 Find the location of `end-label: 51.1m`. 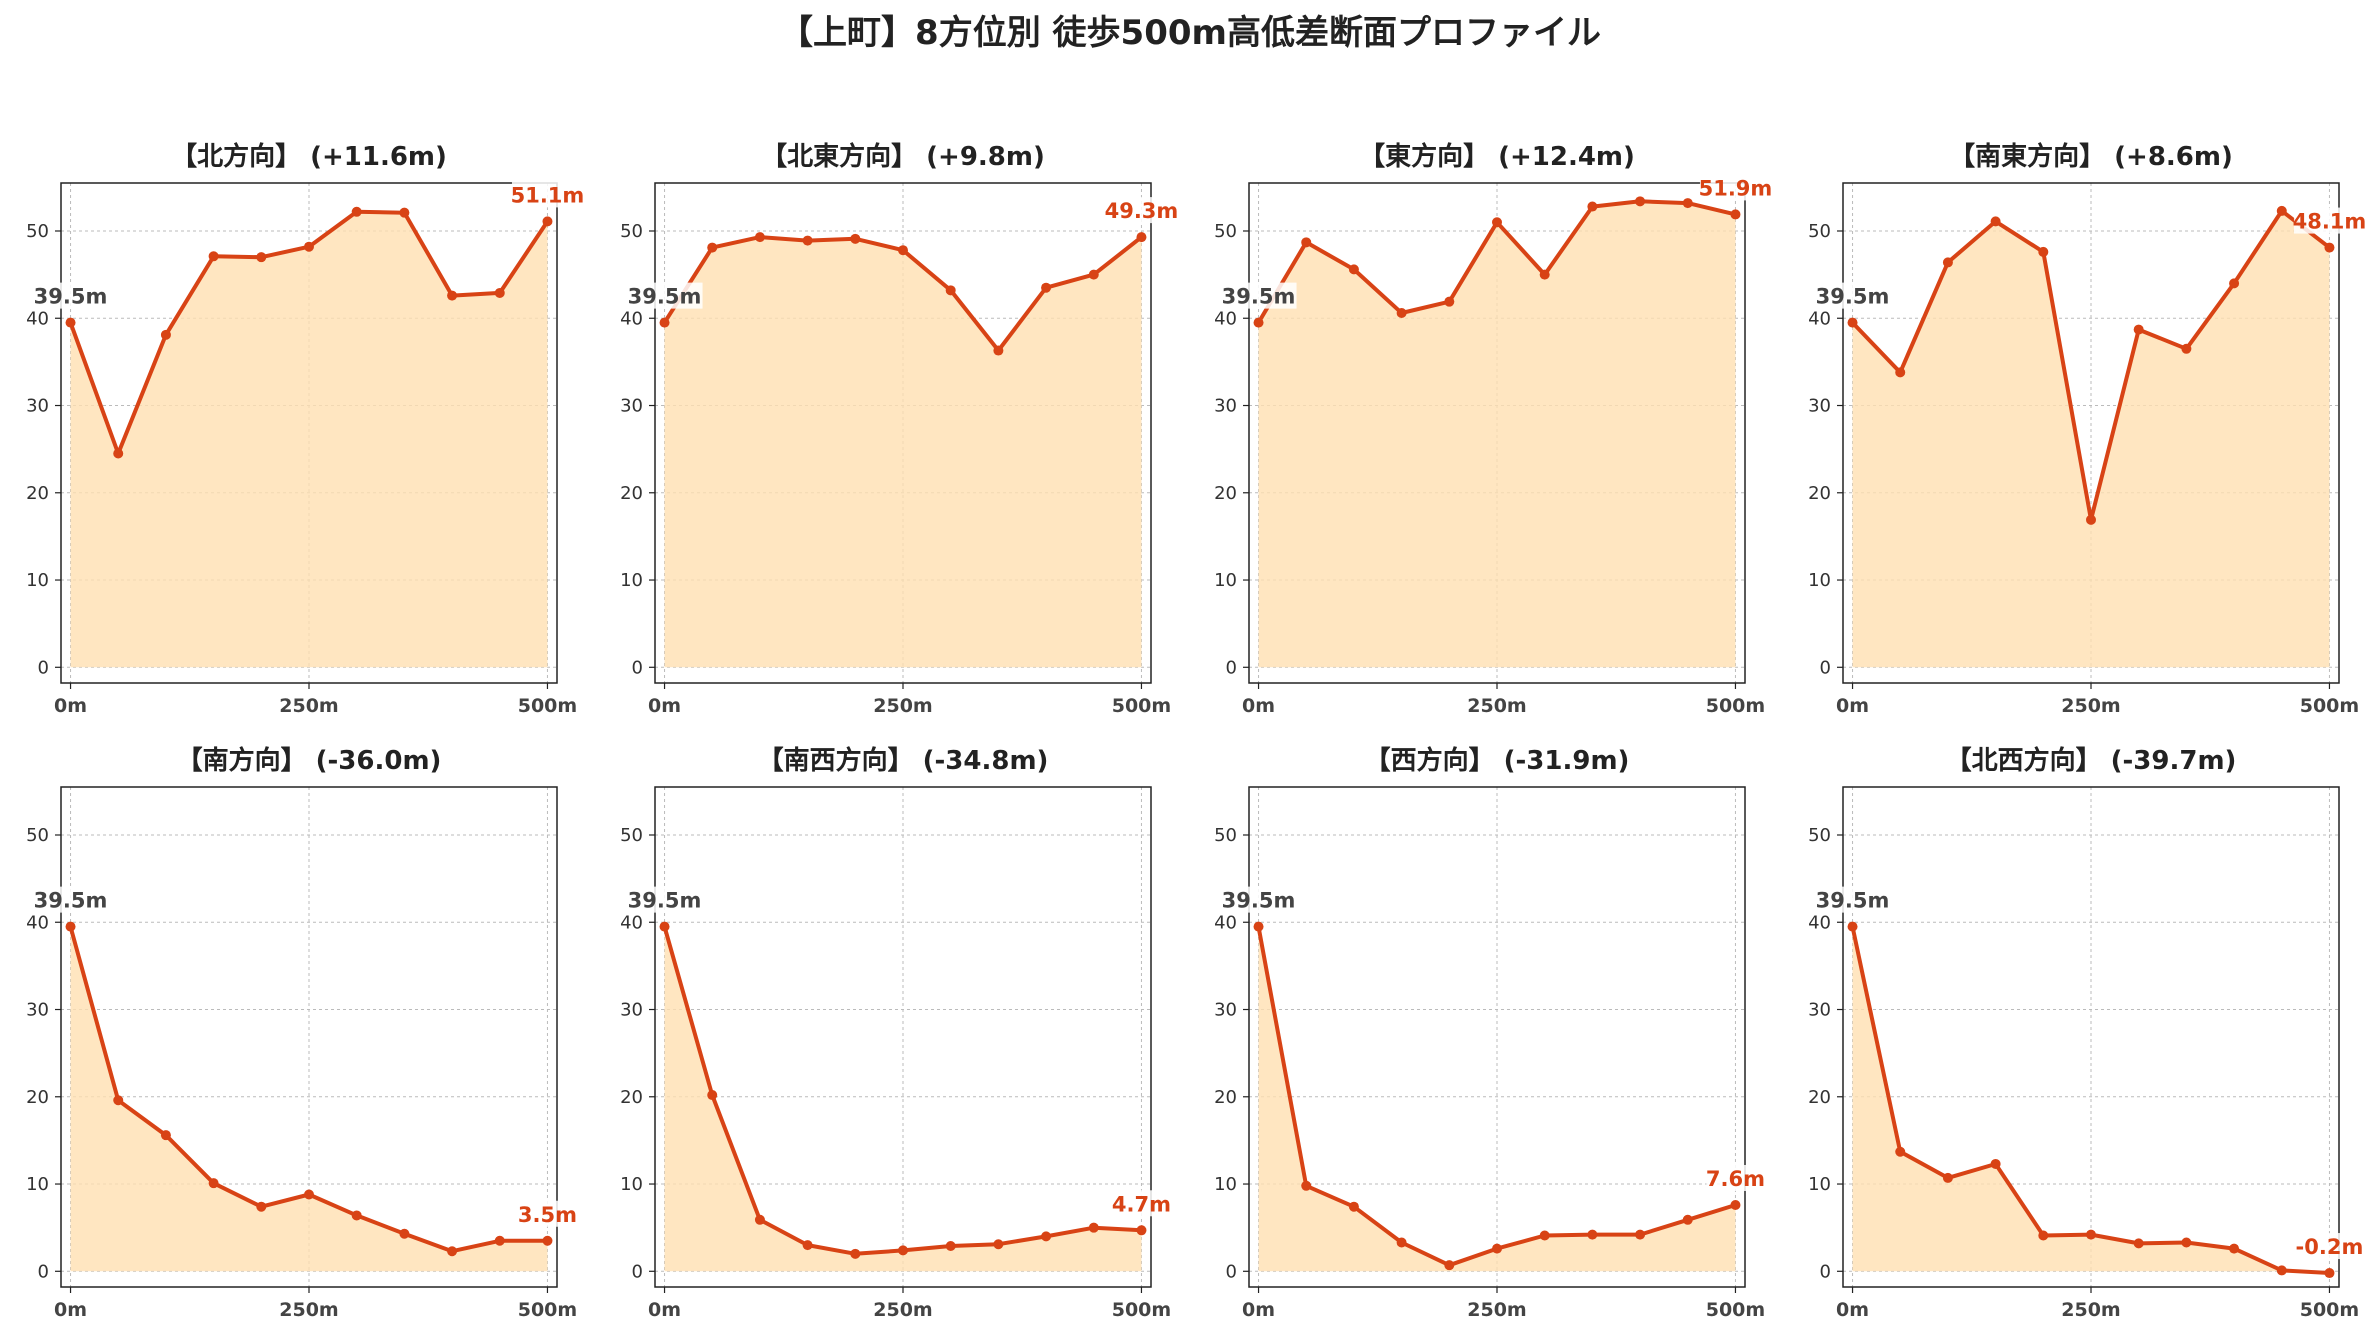

end-label: 51.1m is located at coordinates (548, 195).